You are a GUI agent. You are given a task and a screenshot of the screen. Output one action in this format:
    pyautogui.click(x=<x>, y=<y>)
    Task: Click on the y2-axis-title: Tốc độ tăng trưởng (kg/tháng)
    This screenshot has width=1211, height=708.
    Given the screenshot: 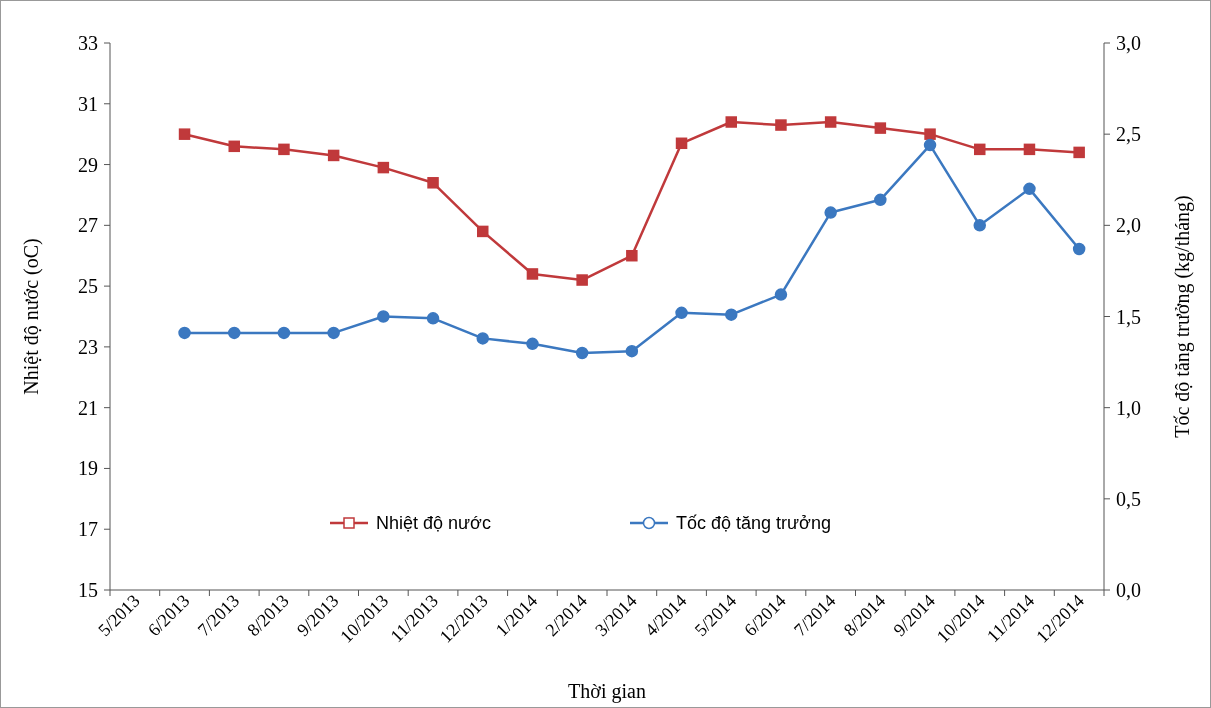 What is the action you would take?
    pyautogui.click(x=1182, y=316)
    